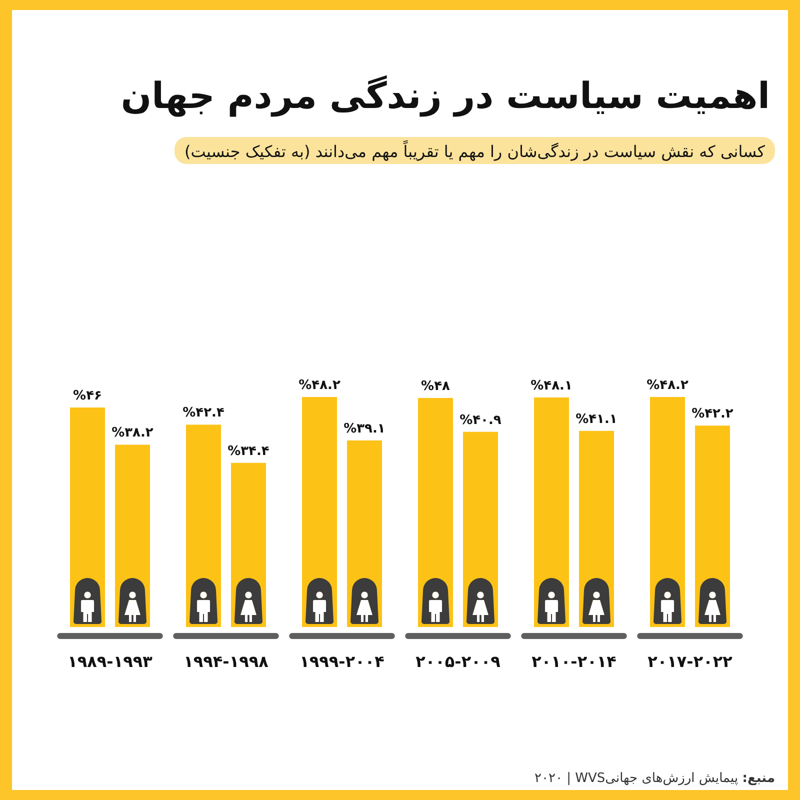 The width and height of the screenshot is (800, 800). What do you see at coordinates (474, 151) in the screenshot?
I see `subtitle: کسانی که نقش سیاست در زندگی‌شان را مهم یا تقریباً مهم می‌دانند (به تفکیک جنسیت)` at bounding box center [474, 151].